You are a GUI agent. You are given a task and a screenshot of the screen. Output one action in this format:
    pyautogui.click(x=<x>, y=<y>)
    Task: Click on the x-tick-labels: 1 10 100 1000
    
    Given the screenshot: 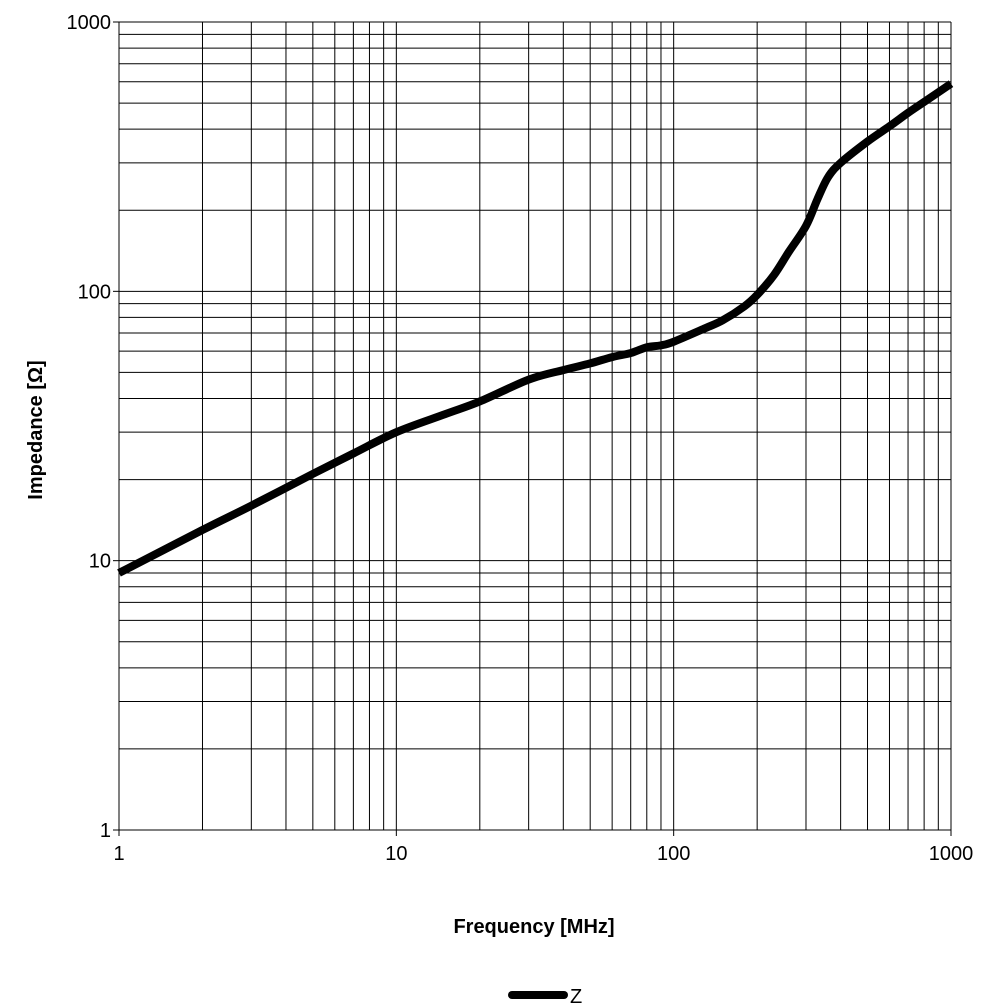 What is the action you would take?
    pyautogui.click(x=543, y=854)
    